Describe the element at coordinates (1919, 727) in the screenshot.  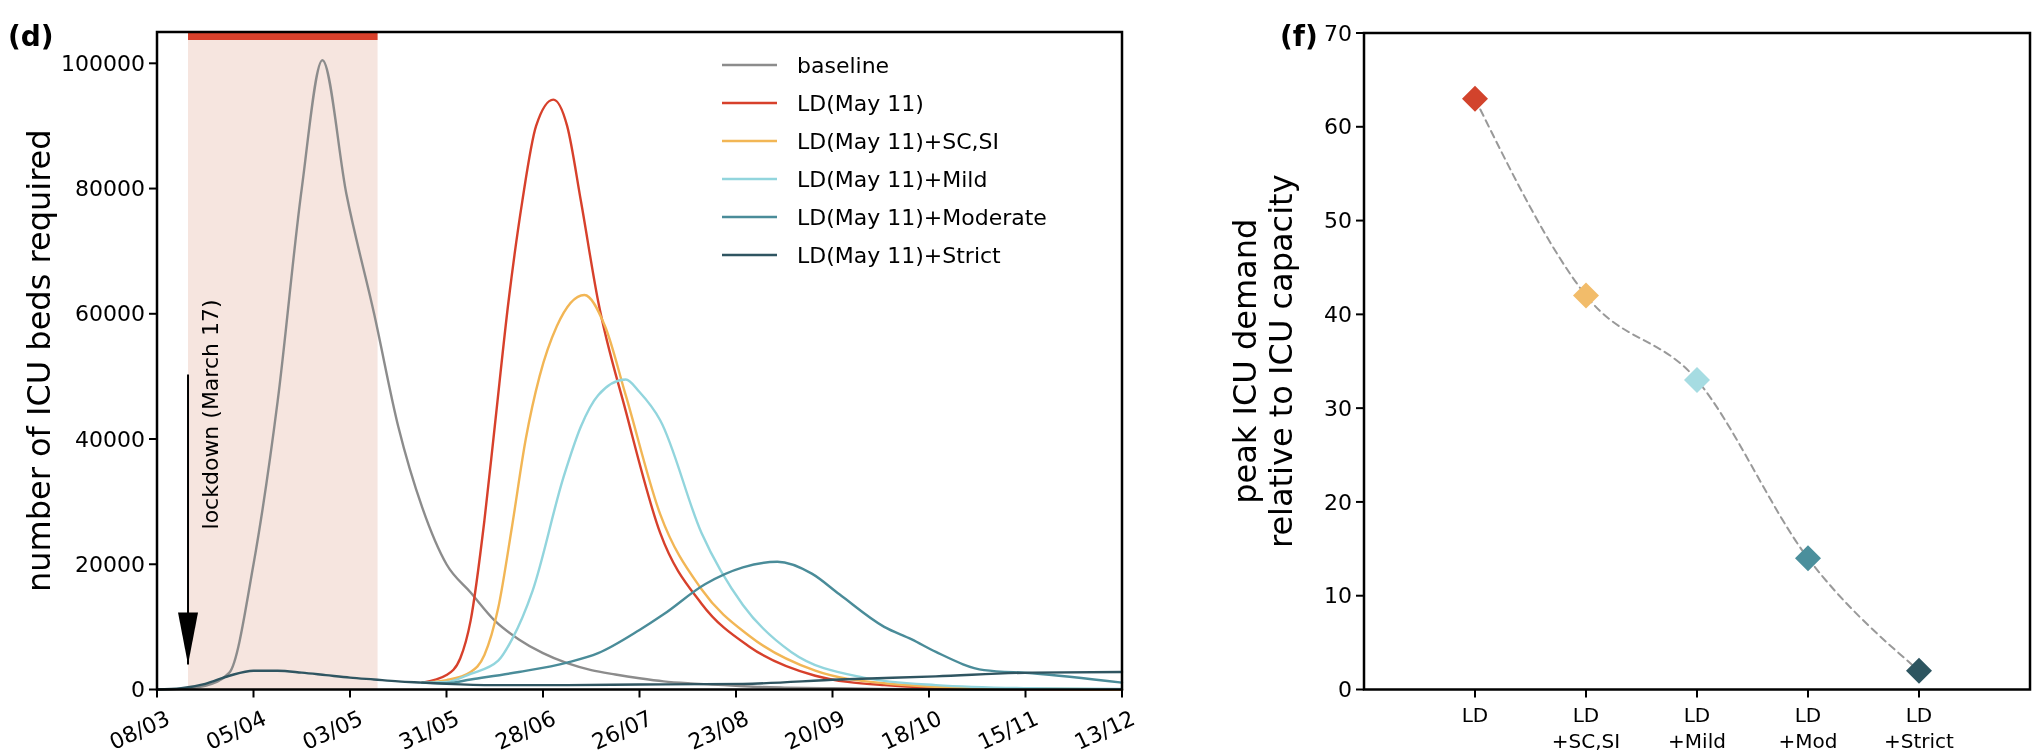
I see `x-tick-label: LD +Strict` at that location.